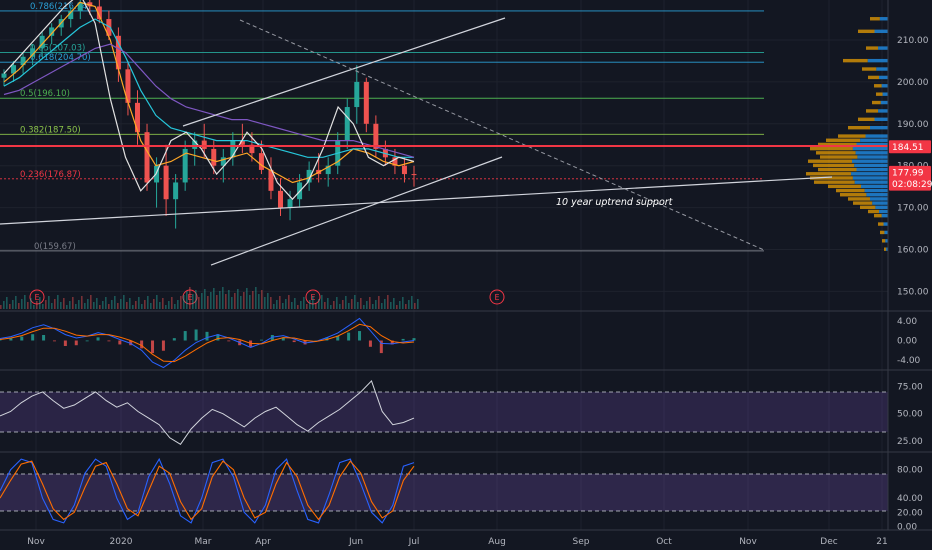  I want to click on channel-lower-line, so click(356, 211).